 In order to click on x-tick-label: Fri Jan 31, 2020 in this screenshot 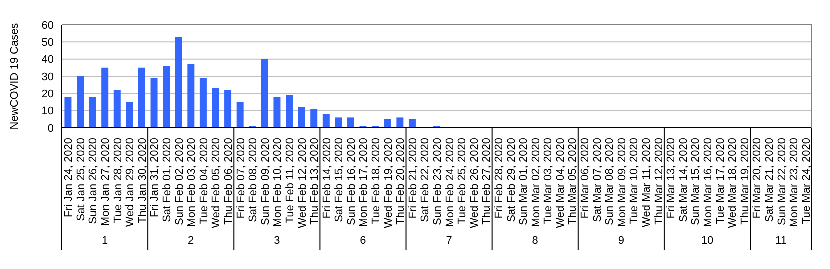, I will do `click(155, 178)`.